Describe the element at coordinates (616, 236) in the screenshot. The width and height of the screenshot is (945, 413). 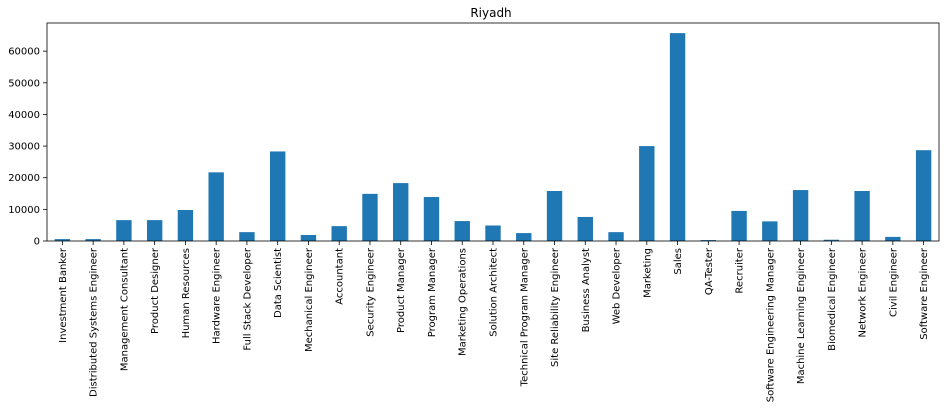
I see `bar-web-developer` at that location.